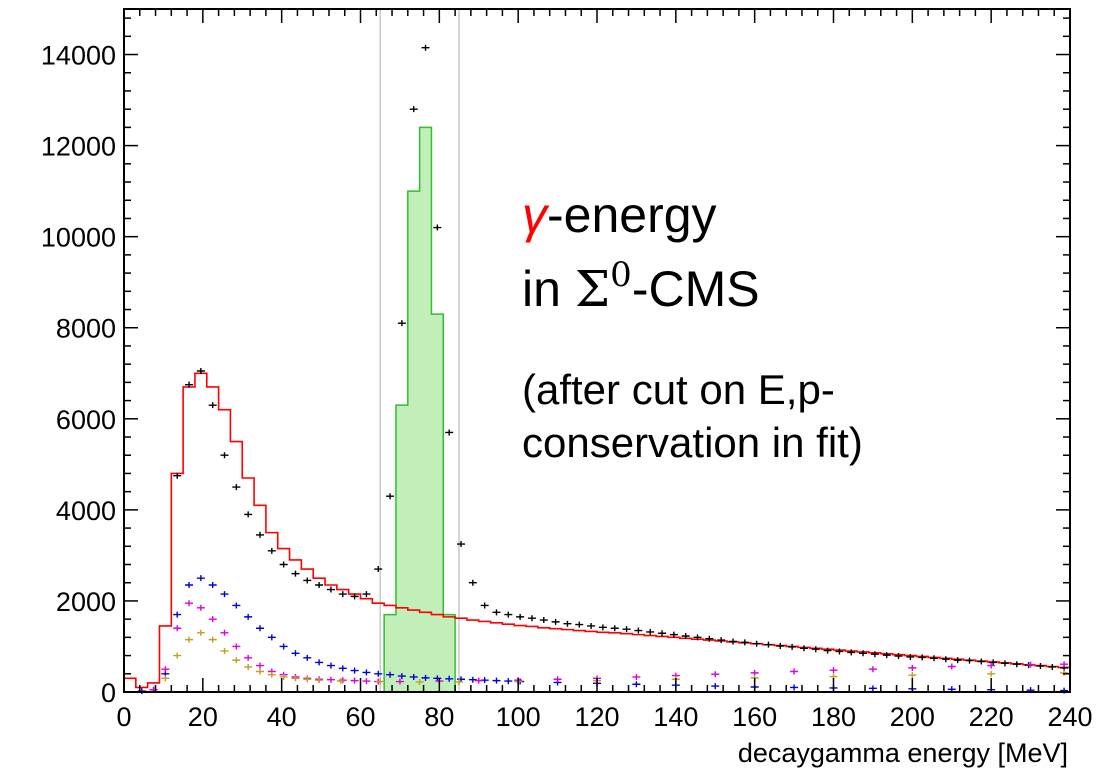 The height and width of the screenshot is (781, 1104). What do you see at coordinates (641, 286) in the screenshot?
I see `svg-text: in Σ0-CMS` at bounding box center [641, 286].